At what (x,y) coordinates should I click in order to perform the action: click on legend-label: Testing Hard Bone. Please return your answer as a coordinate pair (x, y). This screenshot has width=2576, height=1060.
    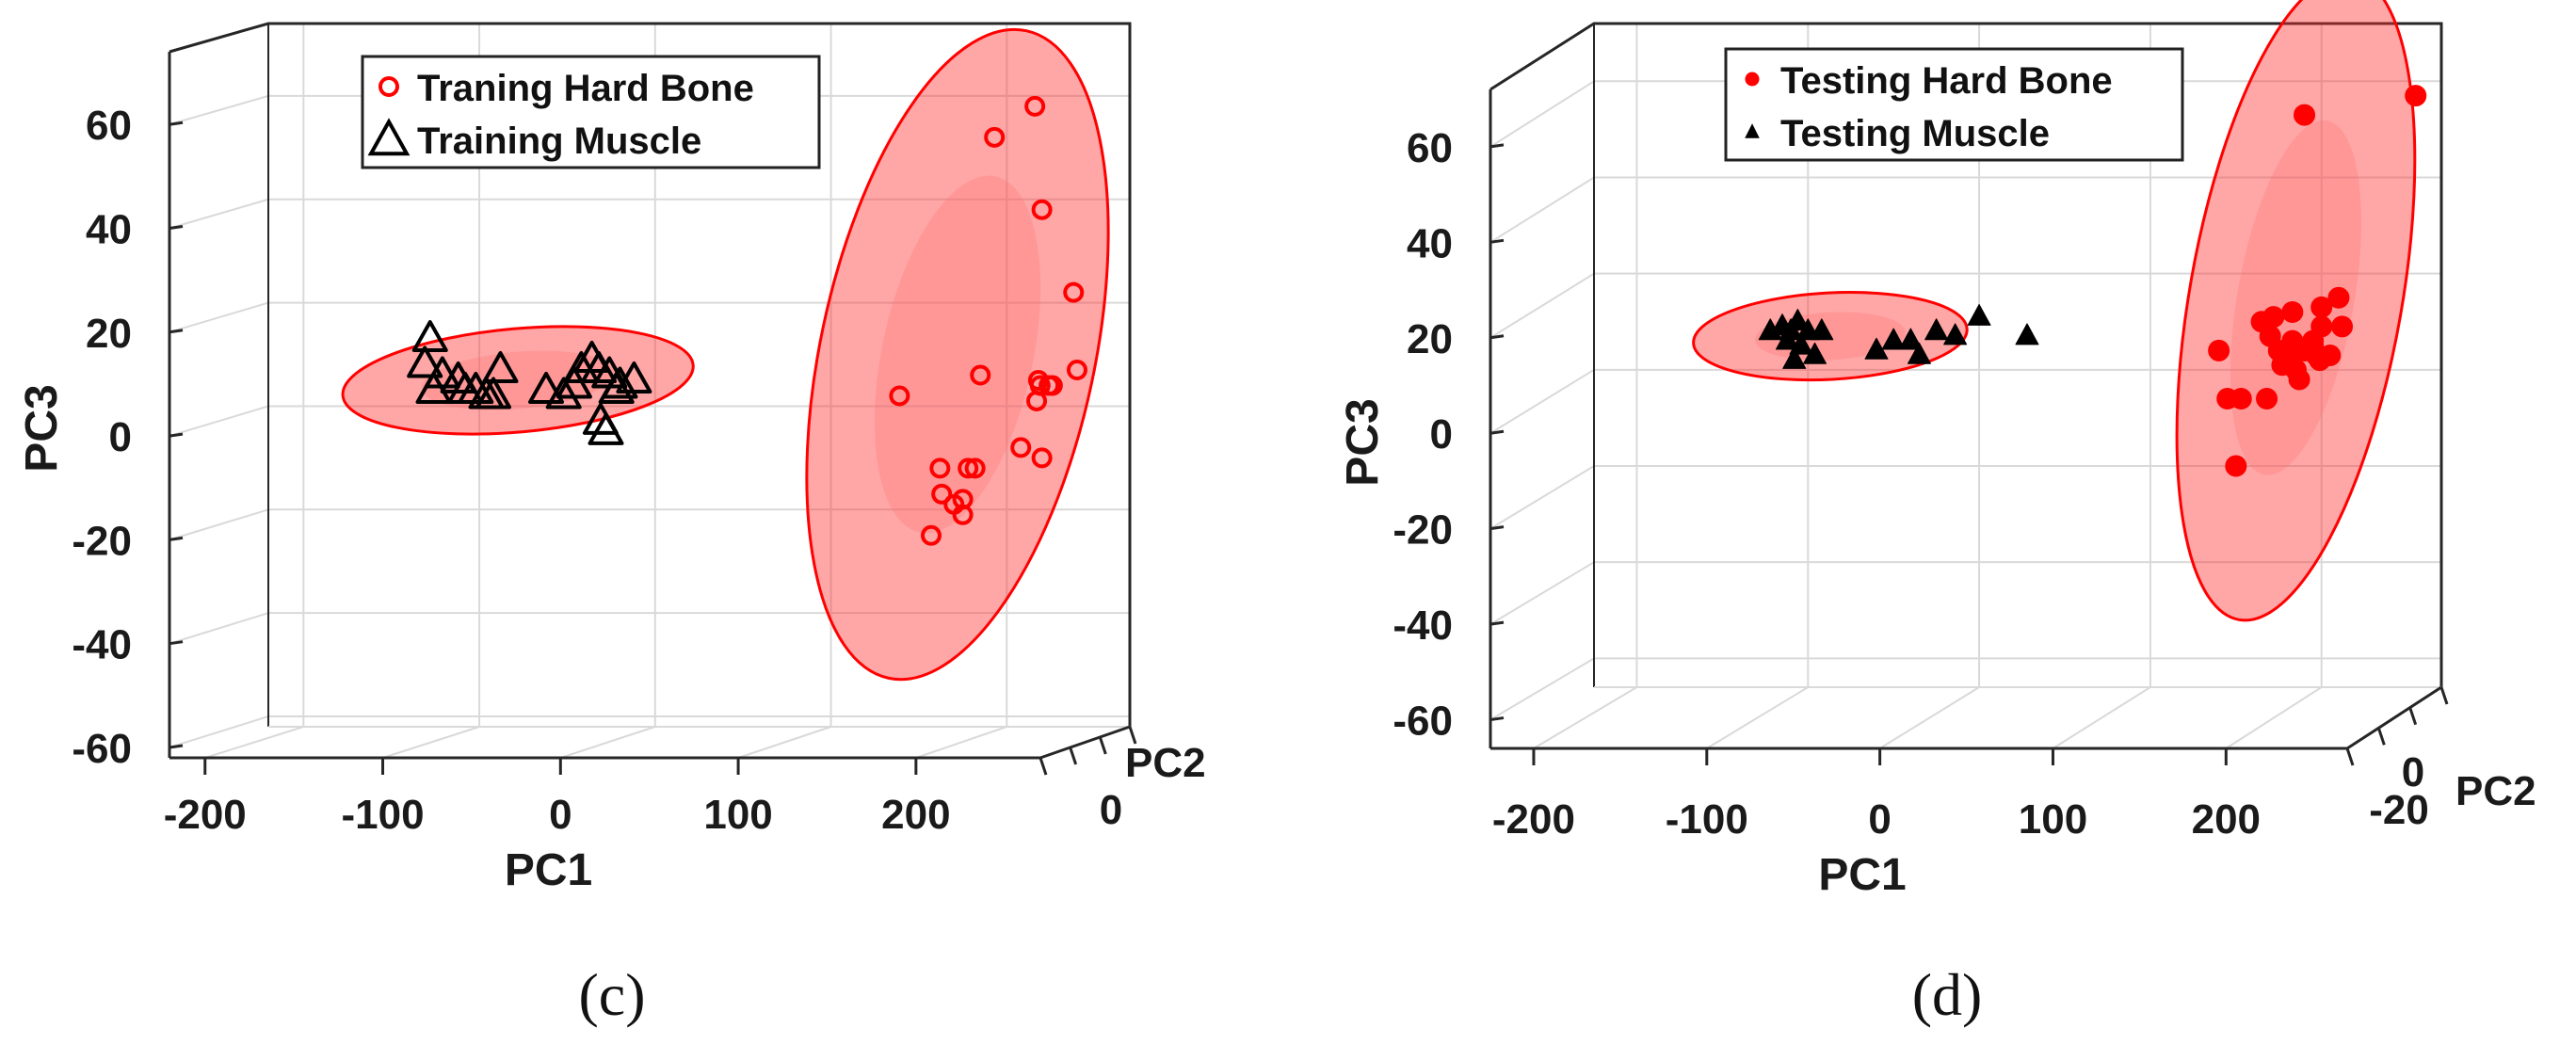
    Looking at the image, I should click on (1946, 81).